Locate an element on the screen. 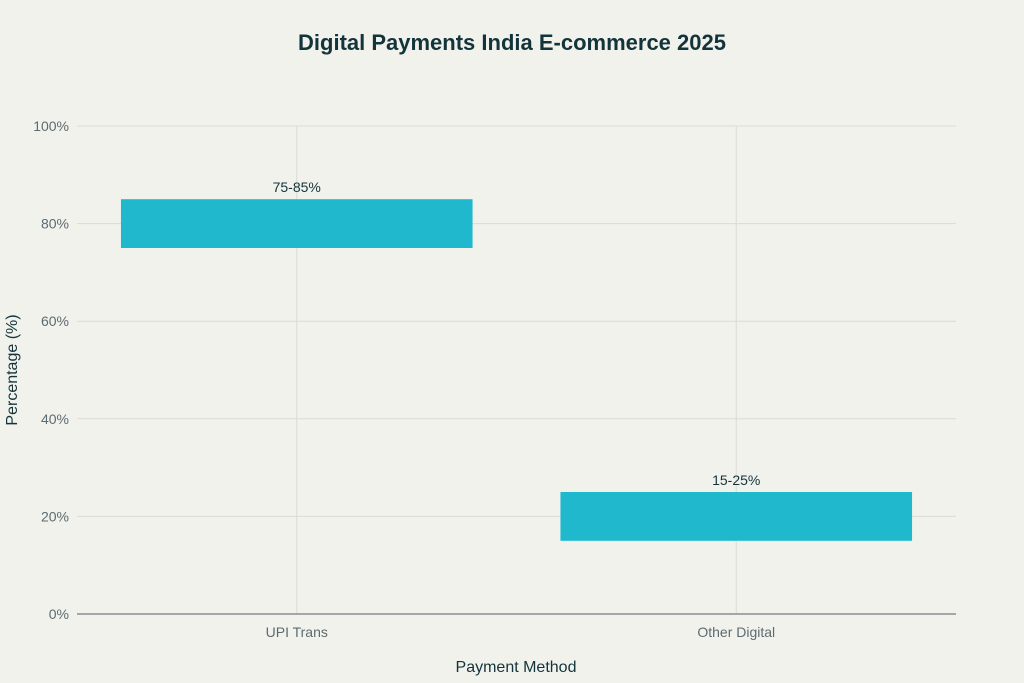  y-tick-label: 0% is located at coordinates (59, 614).